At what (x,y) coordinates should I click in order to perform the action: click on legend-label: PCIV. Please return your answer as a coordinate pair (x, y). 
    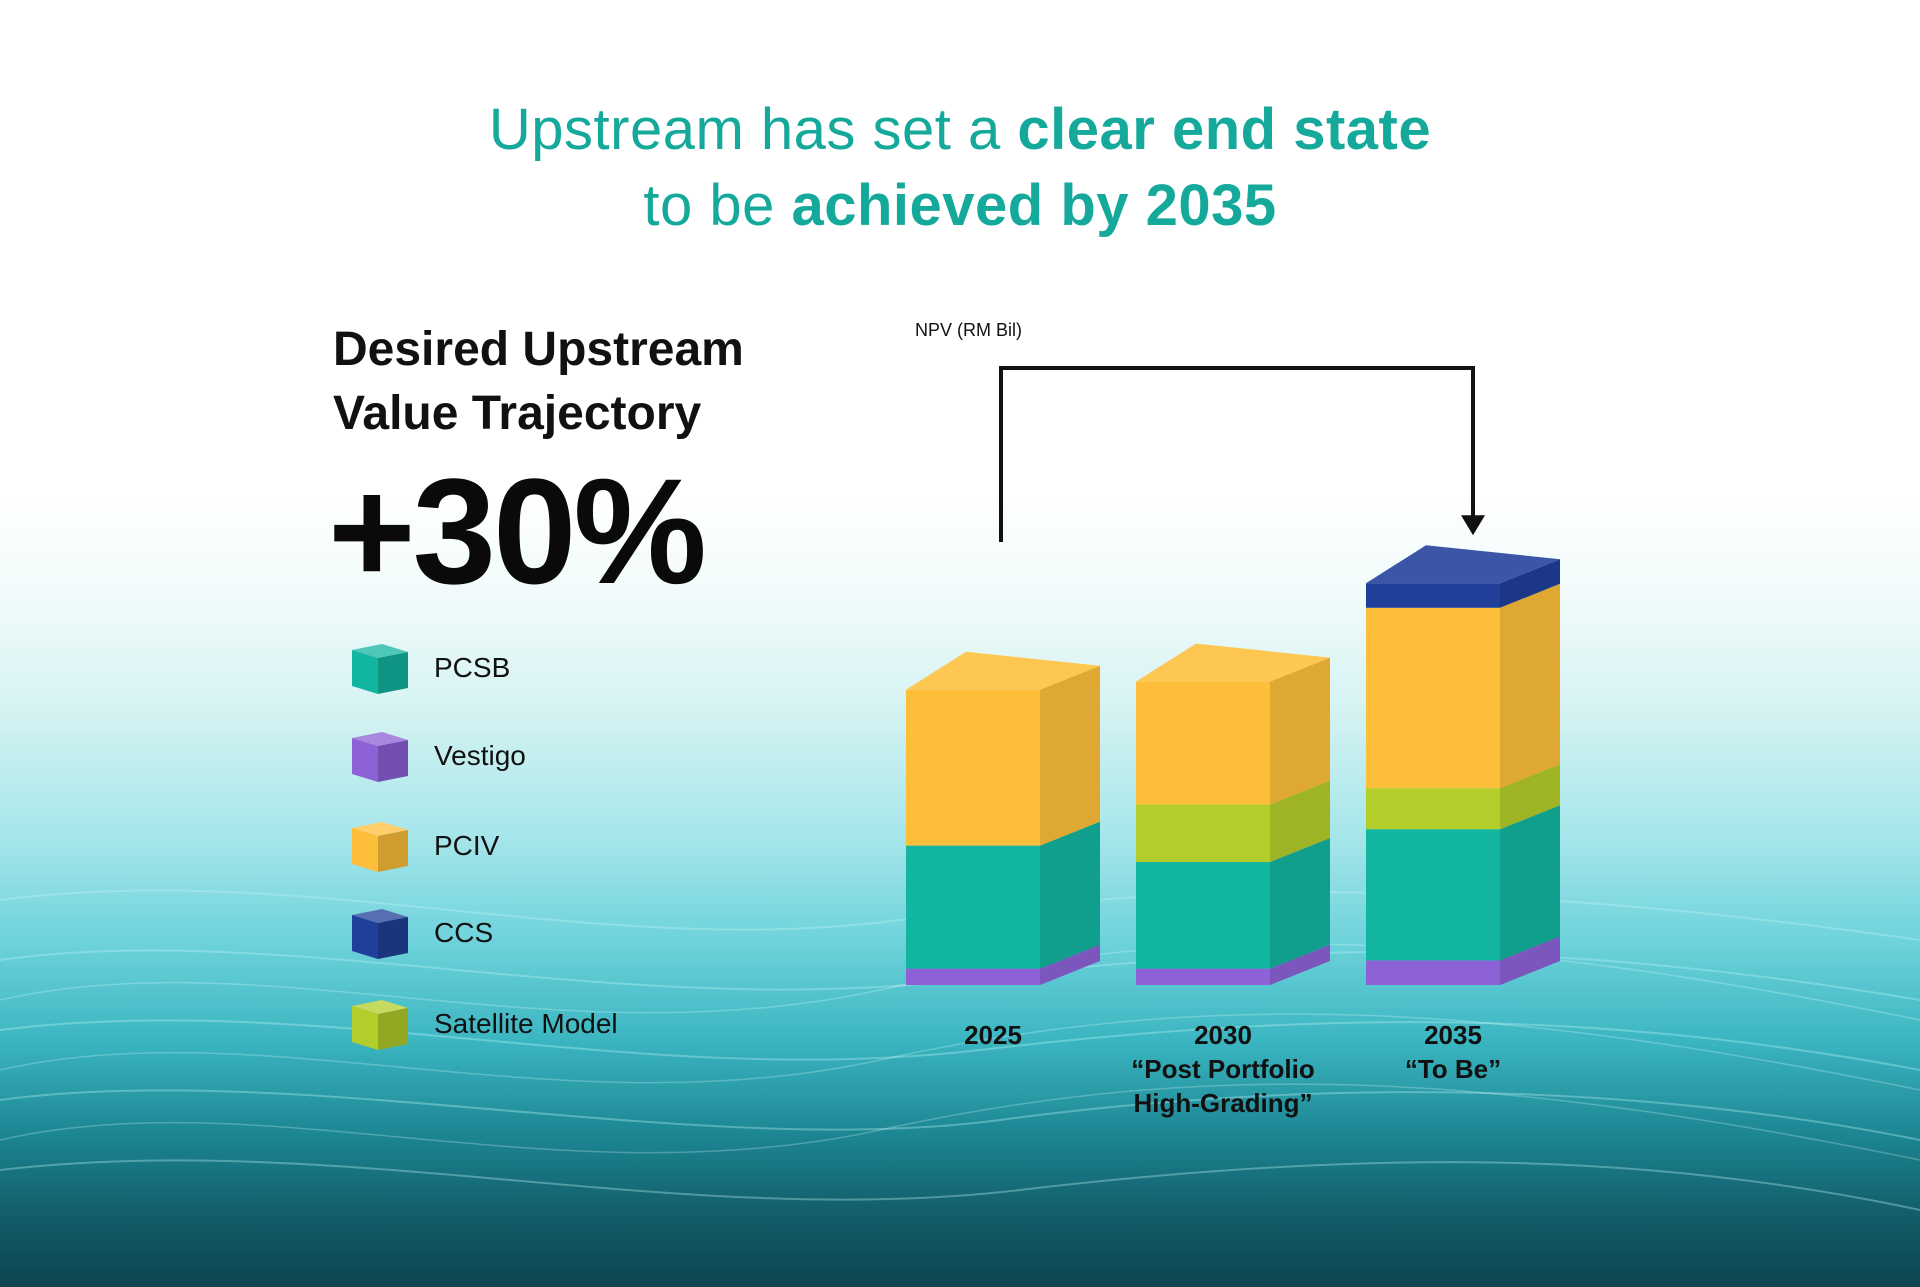
    Looking at the image, I should click on (467, 845).